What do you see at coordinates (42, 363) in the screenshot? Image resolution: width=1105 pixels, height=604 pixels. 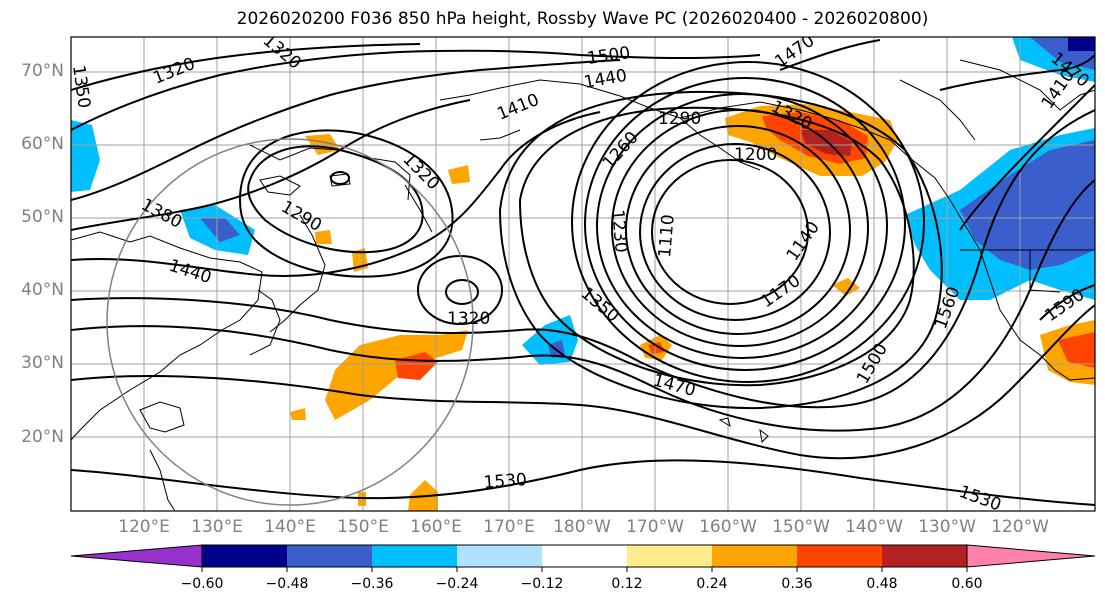 I see `lat-label-30: 30°N` at bounding box center [42, 363].